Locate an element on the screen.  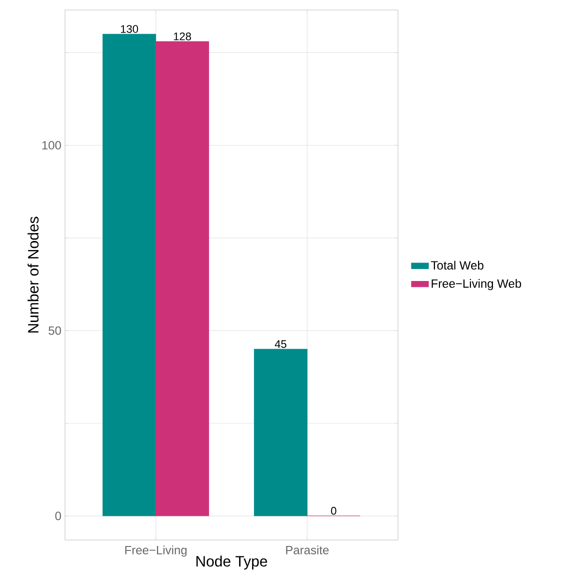
data-label: 130 is located at coordinates (129, 29).